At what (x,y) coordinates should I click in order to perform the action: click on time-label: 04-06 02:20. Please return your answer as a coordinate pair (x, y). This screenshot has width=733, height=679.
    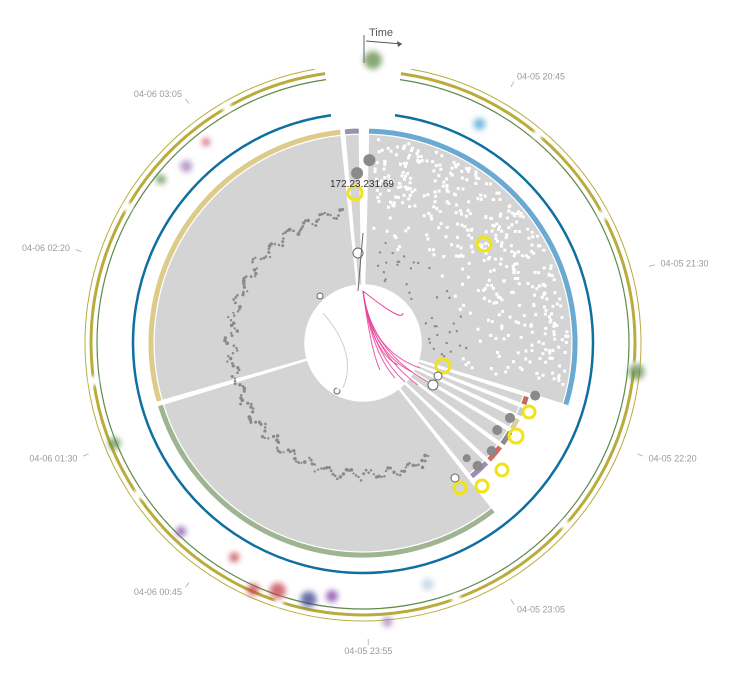
    Looking at the image, I should click on (46, 248).